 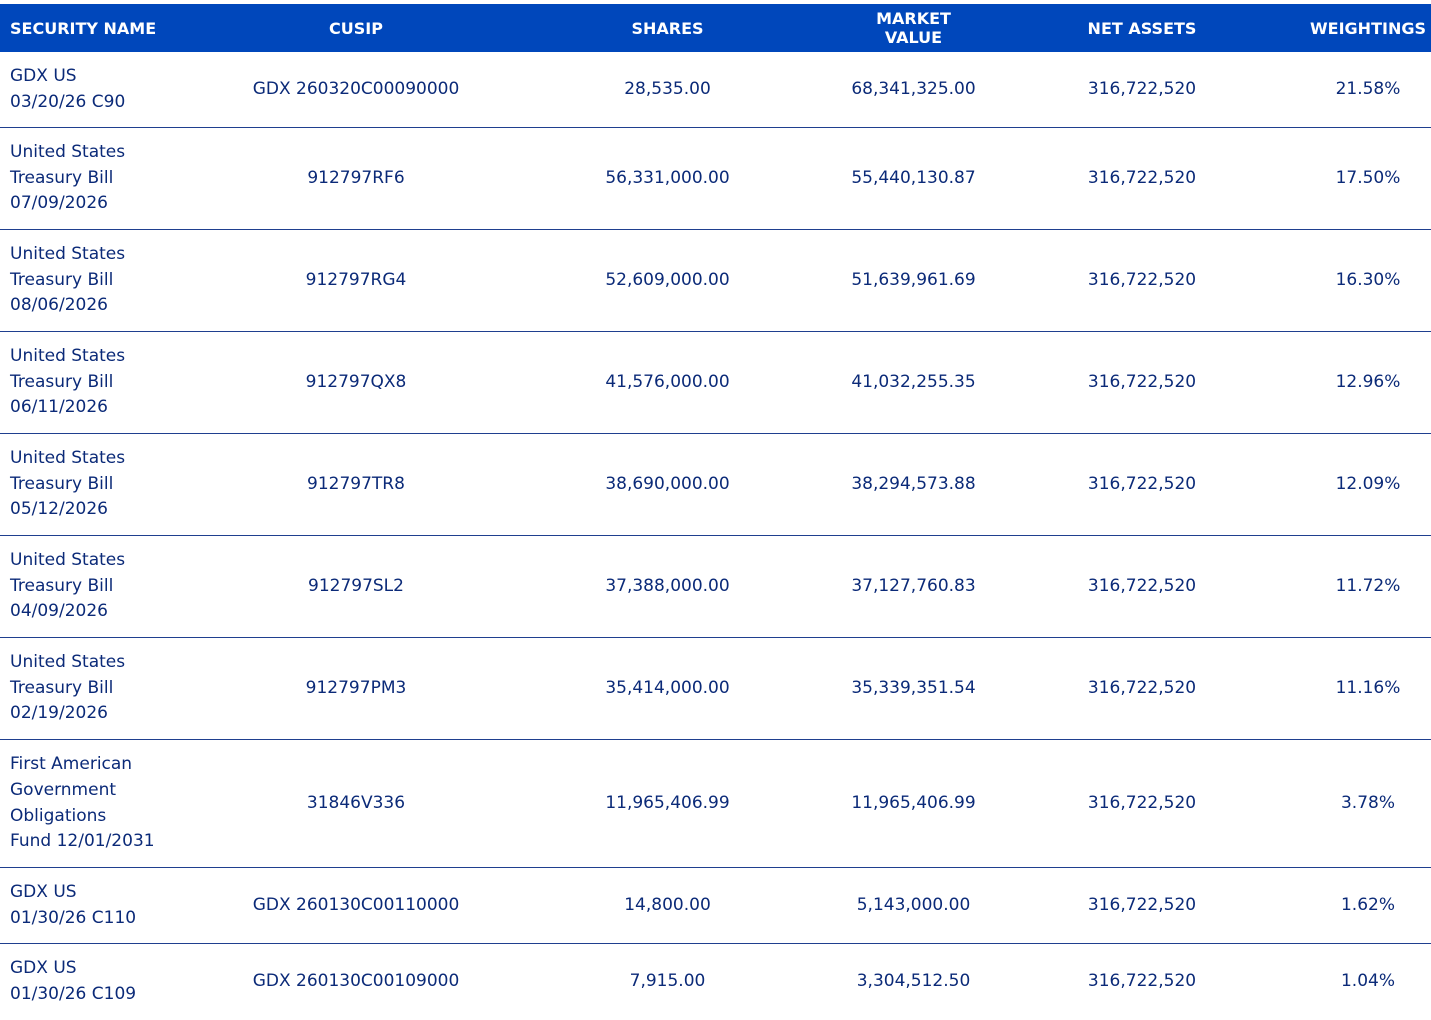 I want to click on cell-weighting: 12.96%, so click(x=1368, y=381).